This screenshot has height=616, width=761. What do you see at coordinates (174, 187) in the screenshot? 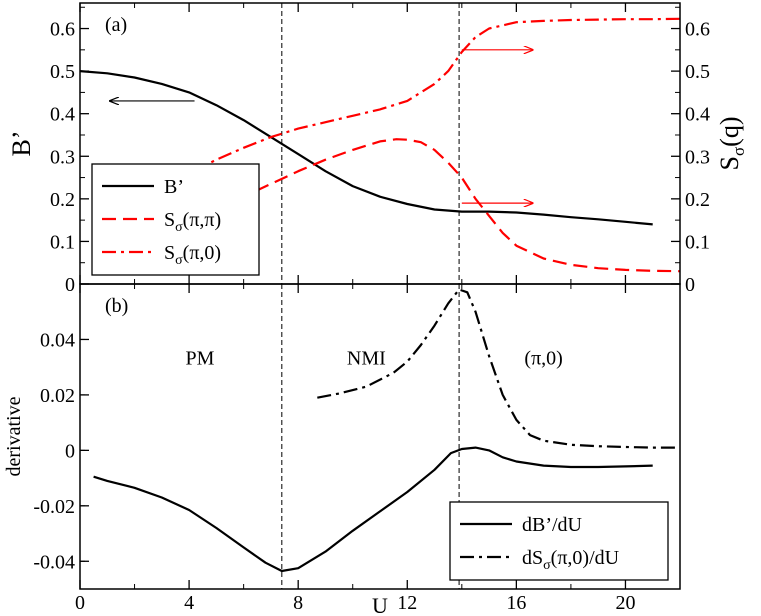
I see `legend-label-0-0: B’` at bounding box center [174, 187].